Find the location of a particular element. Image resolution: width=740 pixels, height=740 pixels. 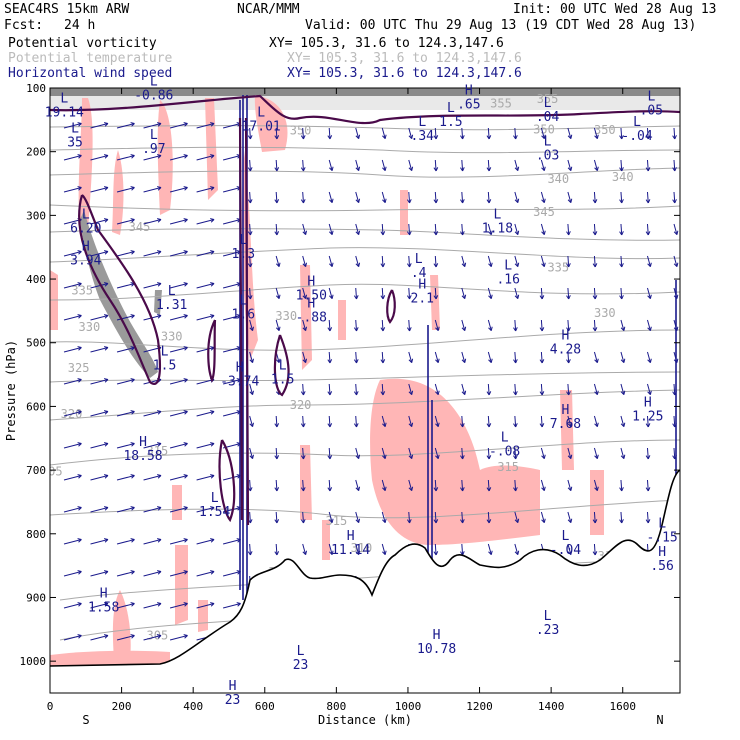

extremum-value: 1.25 is located at coordinates (647, 416).